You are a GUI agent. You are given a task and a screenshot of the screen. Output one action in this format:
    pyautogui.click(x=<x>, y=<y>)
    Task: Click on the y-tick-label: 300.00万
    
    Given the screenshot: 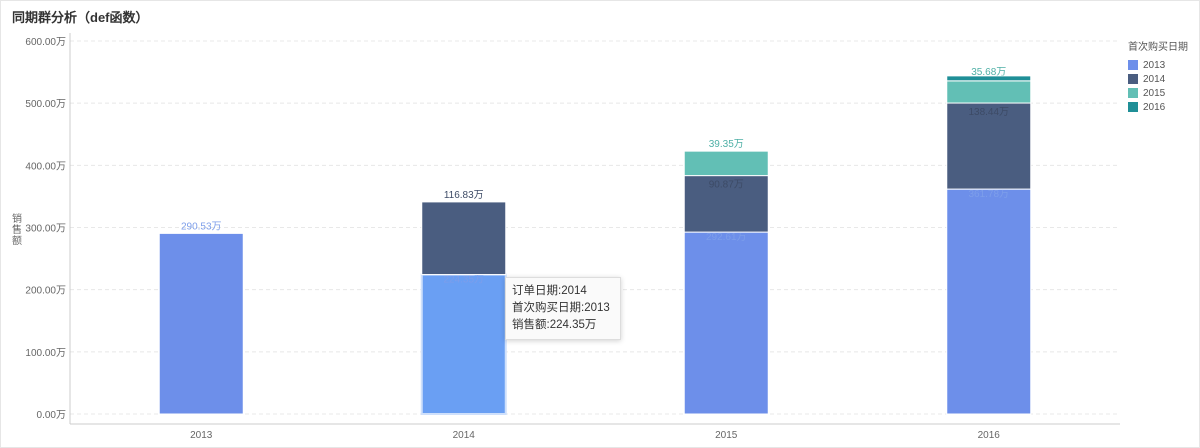 What is the action you would take?
    pyautogui.click(x=45, y=229)
    